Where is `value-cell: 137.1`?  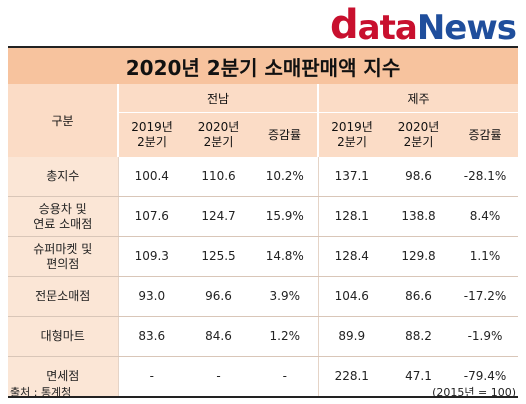 value-cell: 137.1 is located at coordinates (351, 177).